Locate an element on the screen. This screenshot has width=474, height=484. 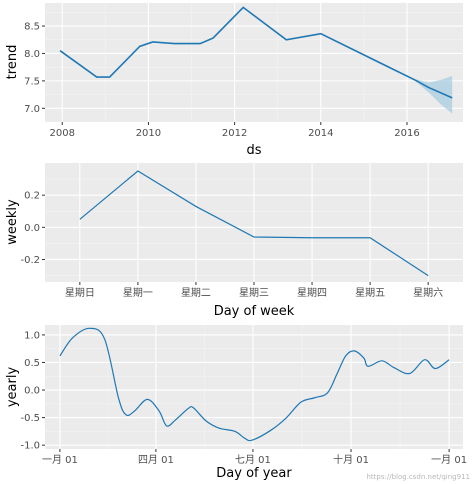
trend-y-axis-title: trend is located at coordinates (12, 62).